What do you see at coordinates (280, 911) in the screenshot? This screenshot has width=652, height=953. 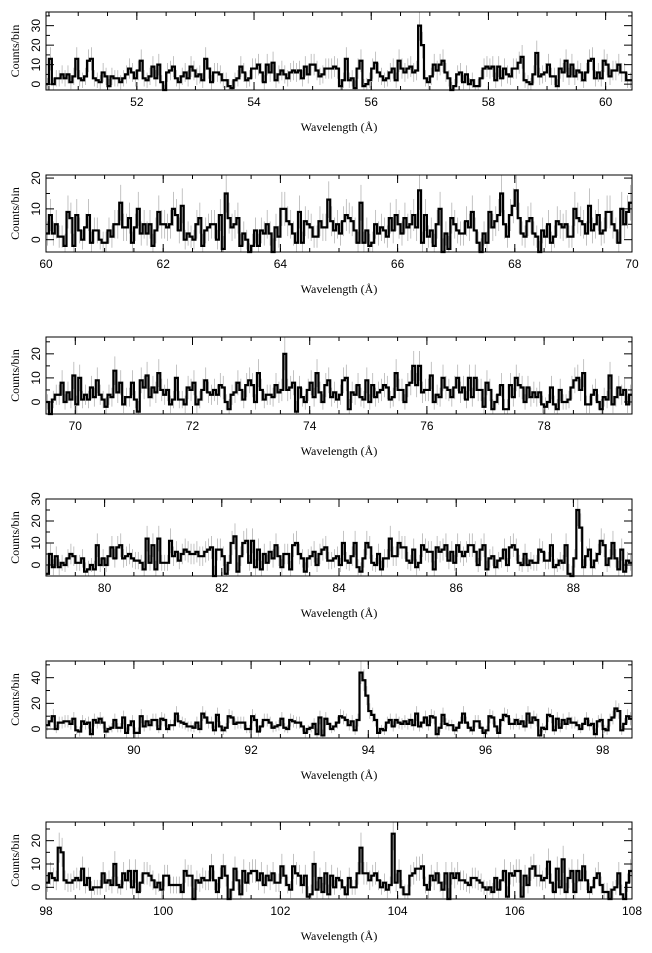 I see `x-tick-label: 102` at bounding box center [280, 911].